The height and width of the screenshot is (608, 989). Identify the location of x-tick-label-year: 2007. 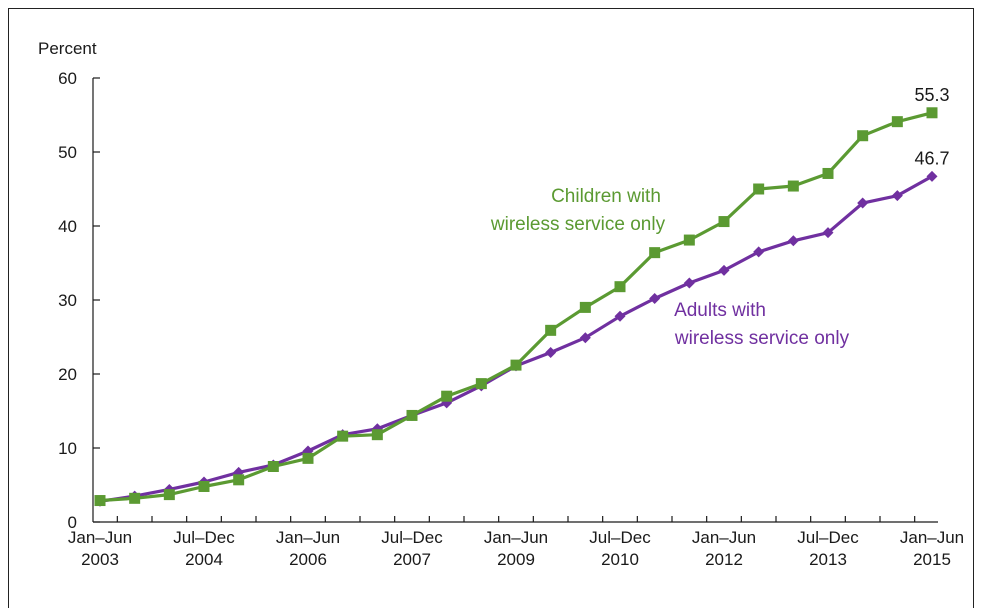
(412, 559).